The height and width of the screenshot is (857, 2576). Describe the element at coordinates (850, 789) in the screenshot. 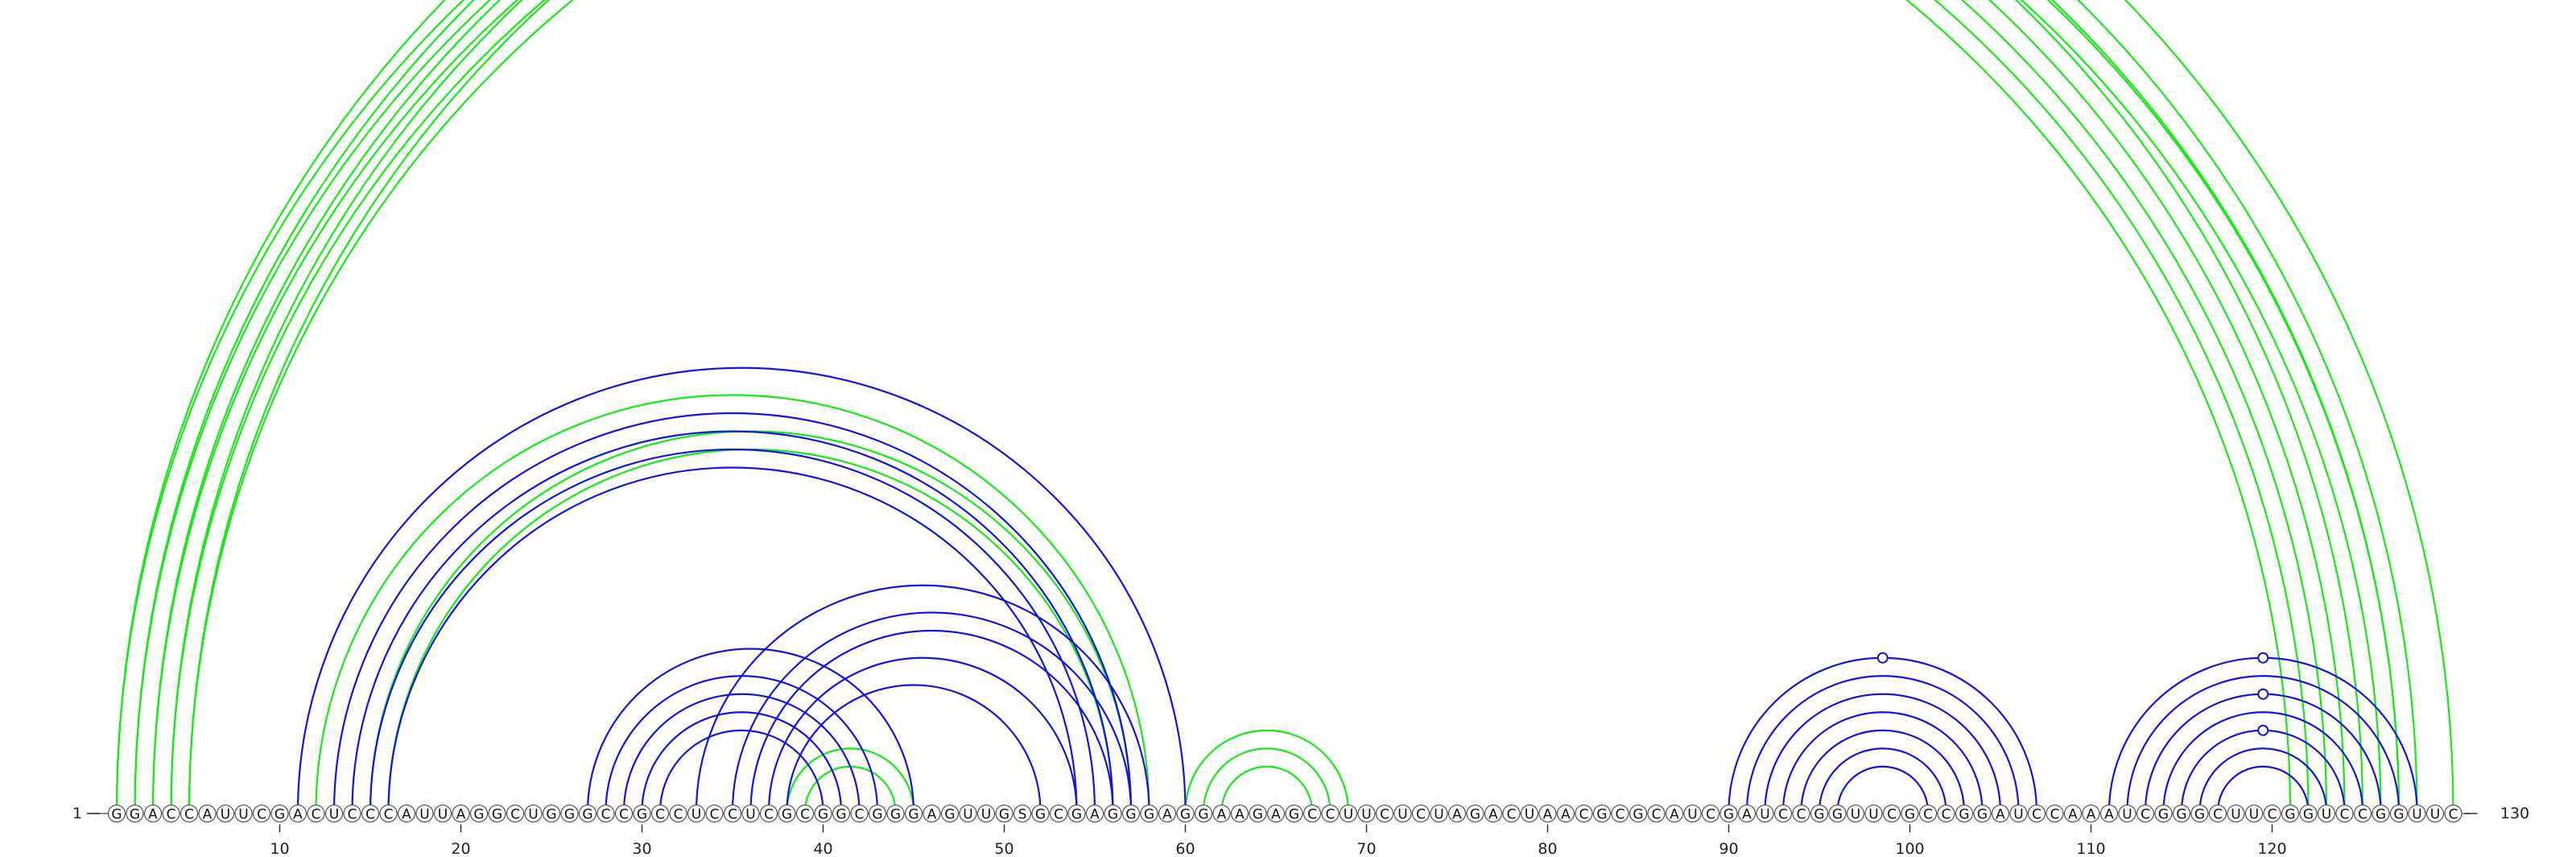

I see `green-pair-arc` at that location.